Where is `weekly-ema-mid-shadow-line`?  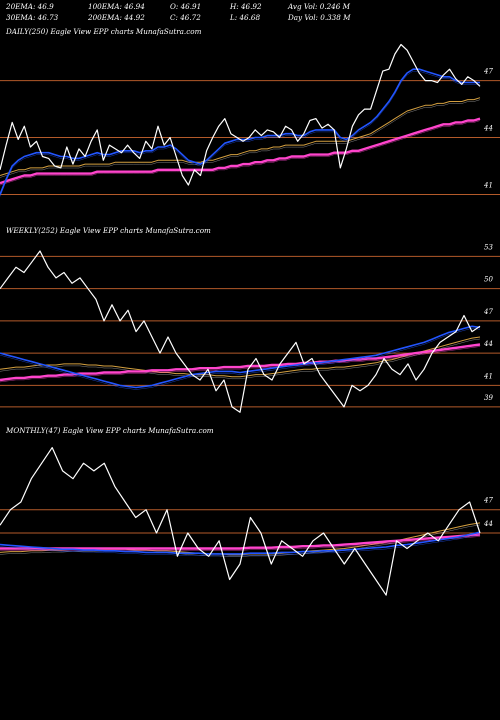 weekly-ema-mid-shadow-line is located at coordinates (240, 359).